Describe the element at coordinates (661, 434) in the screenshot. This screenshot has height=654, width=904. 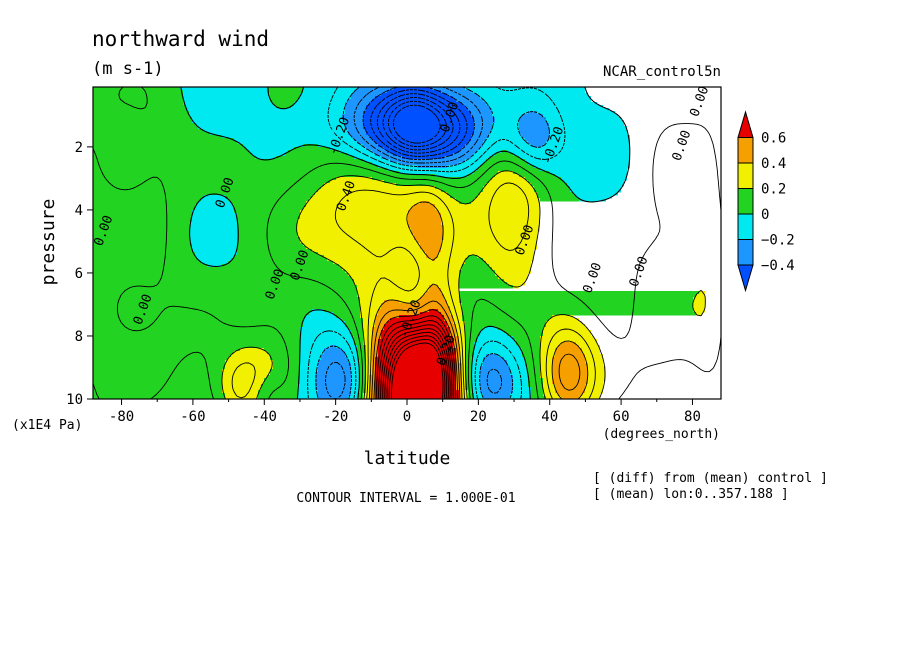
I see `x-axis-units: (degrees_north)` at that location.